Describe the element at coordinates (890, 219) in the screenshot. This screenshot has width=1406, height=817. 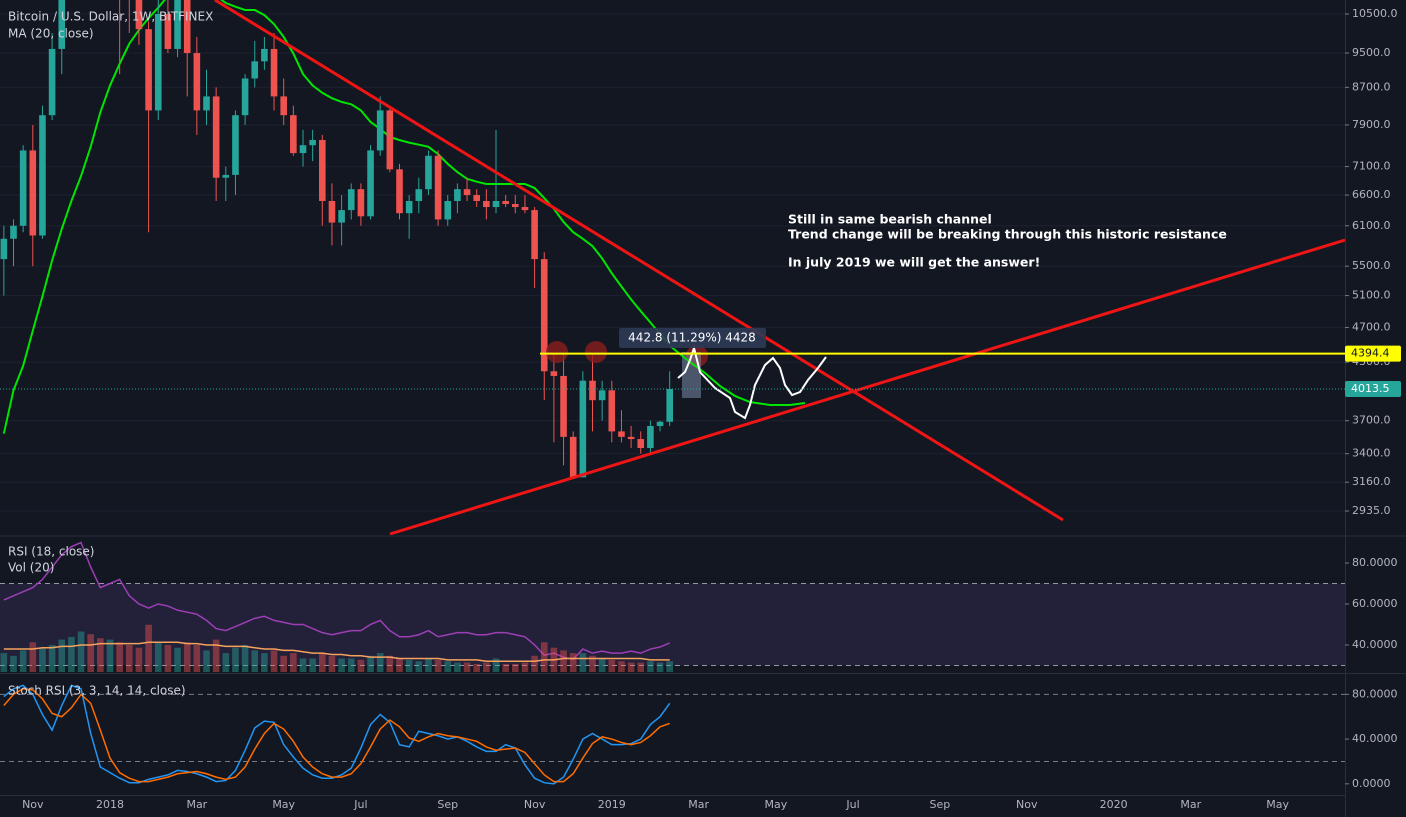
I see `annotation: Still in same bearish channel` at that location.